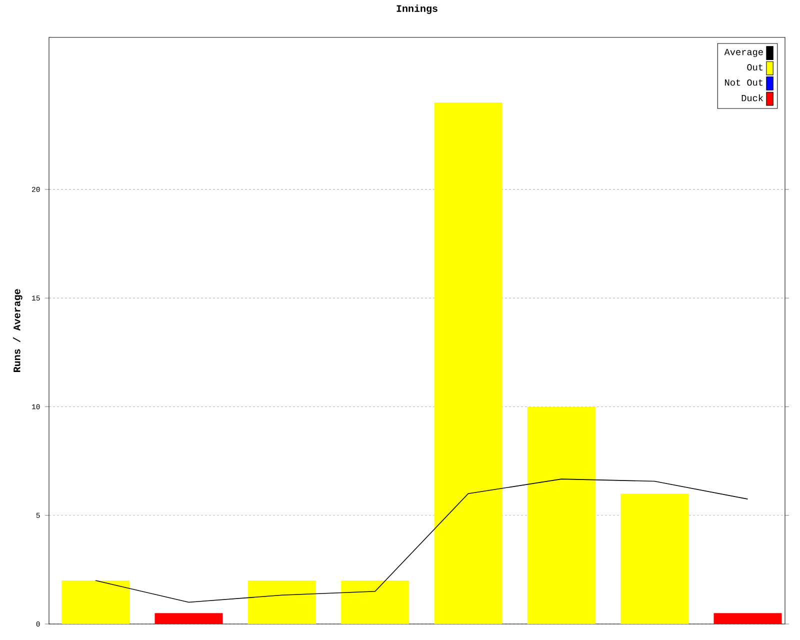 The image size is (800, 640). Describe the element at coordinates (753, 98) in the screenshot. I see `legend-label: Duck` at that location.